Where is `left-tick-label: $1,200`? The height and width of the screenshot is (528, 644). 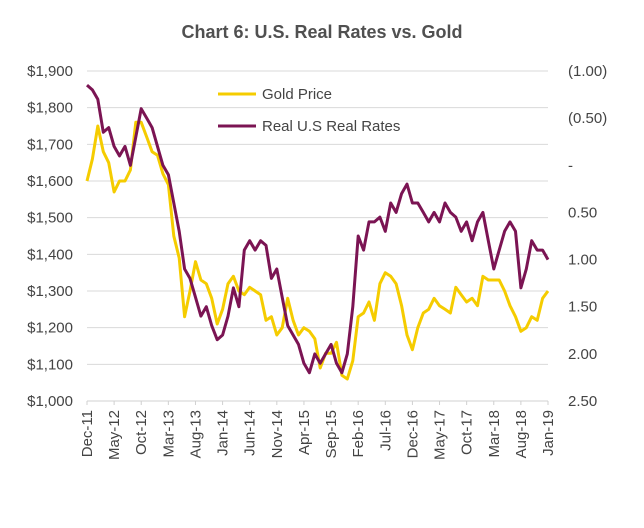 left-tick-label: $1,200 is located at coordinates (50, 328).